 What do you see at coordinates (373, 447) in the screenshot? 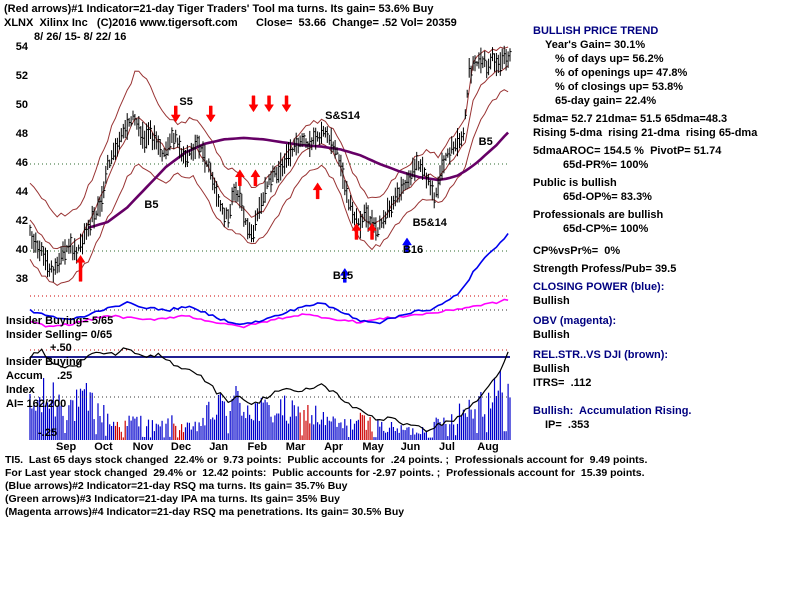
I see `month-label: May` at bounding box center [373, 447].